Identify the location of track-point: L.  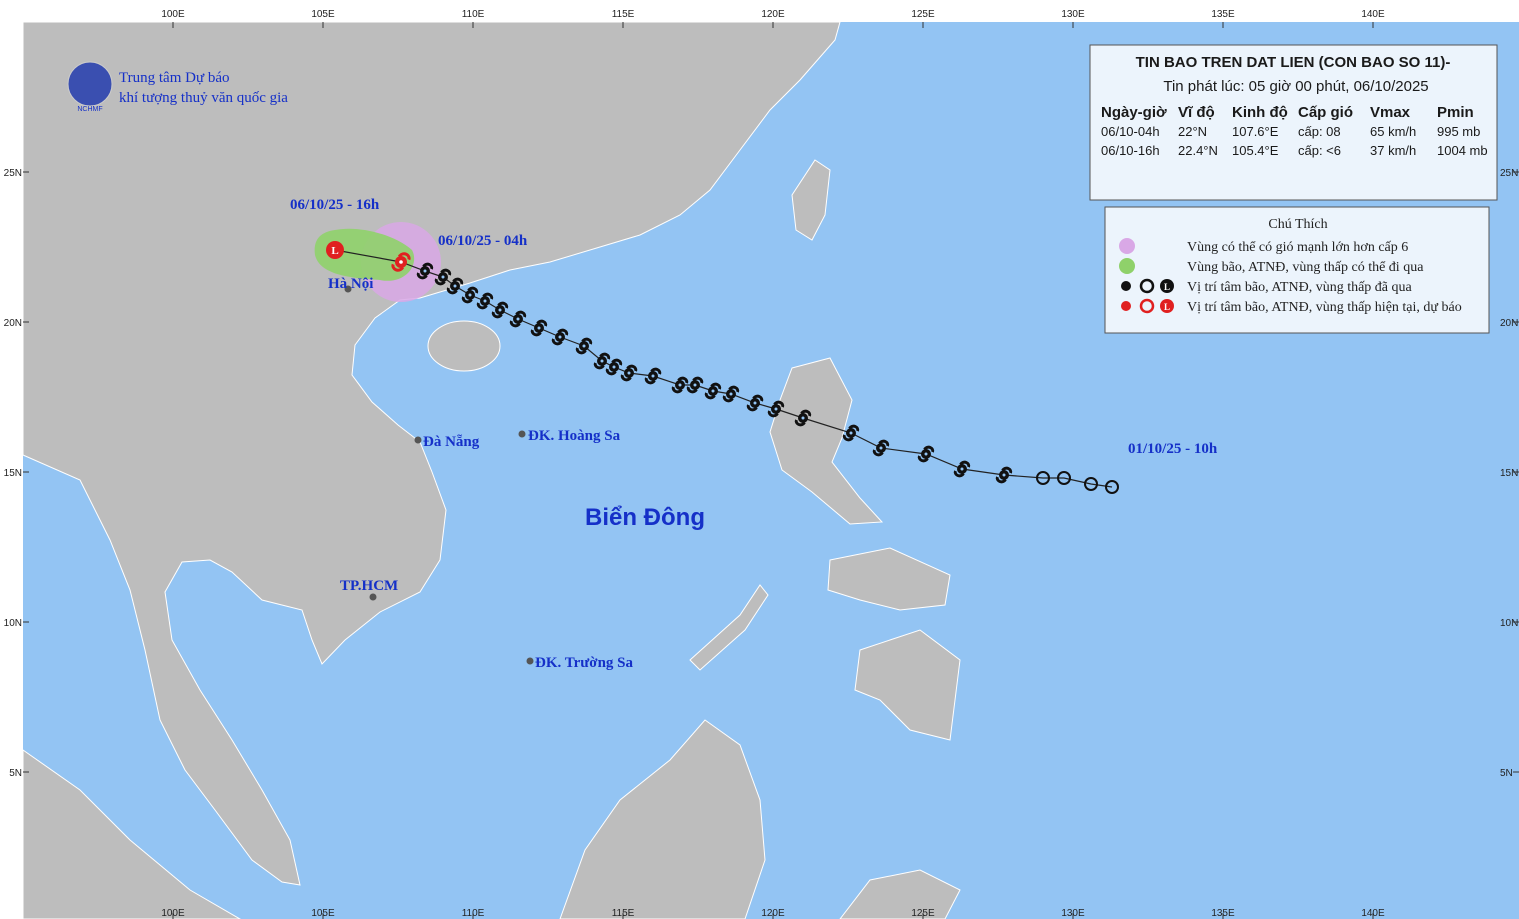
(335, 250).